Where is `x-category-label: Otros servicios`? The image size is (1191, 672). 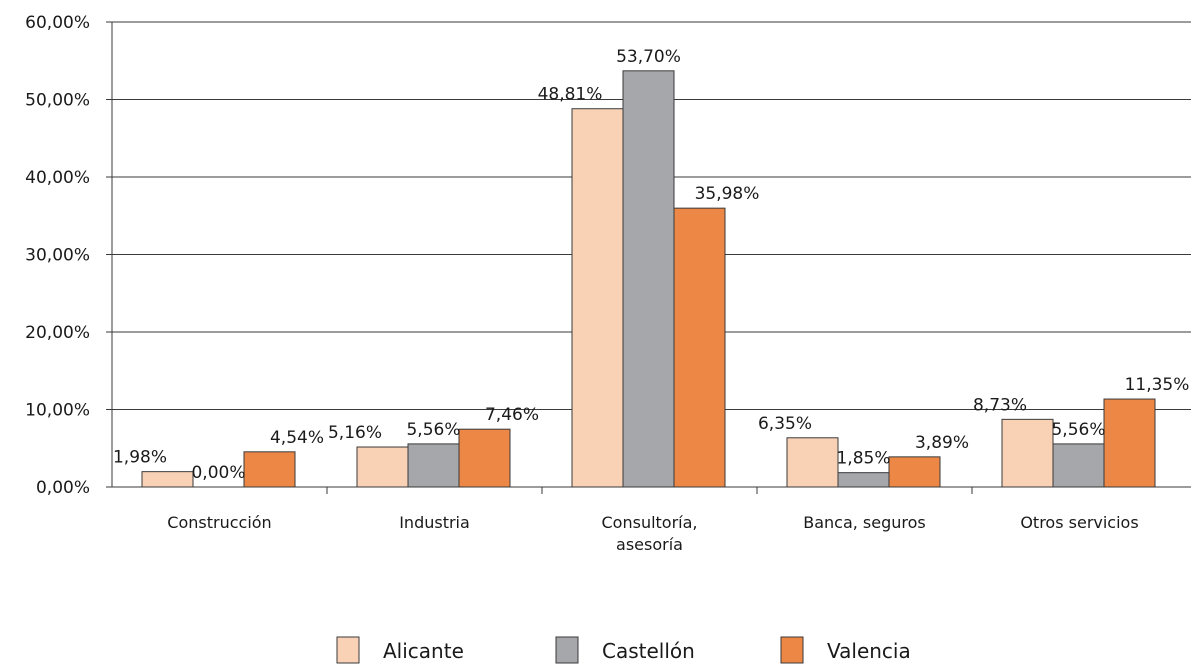 x-category-label: Otros servicios is located at coordinates (1079, 522).